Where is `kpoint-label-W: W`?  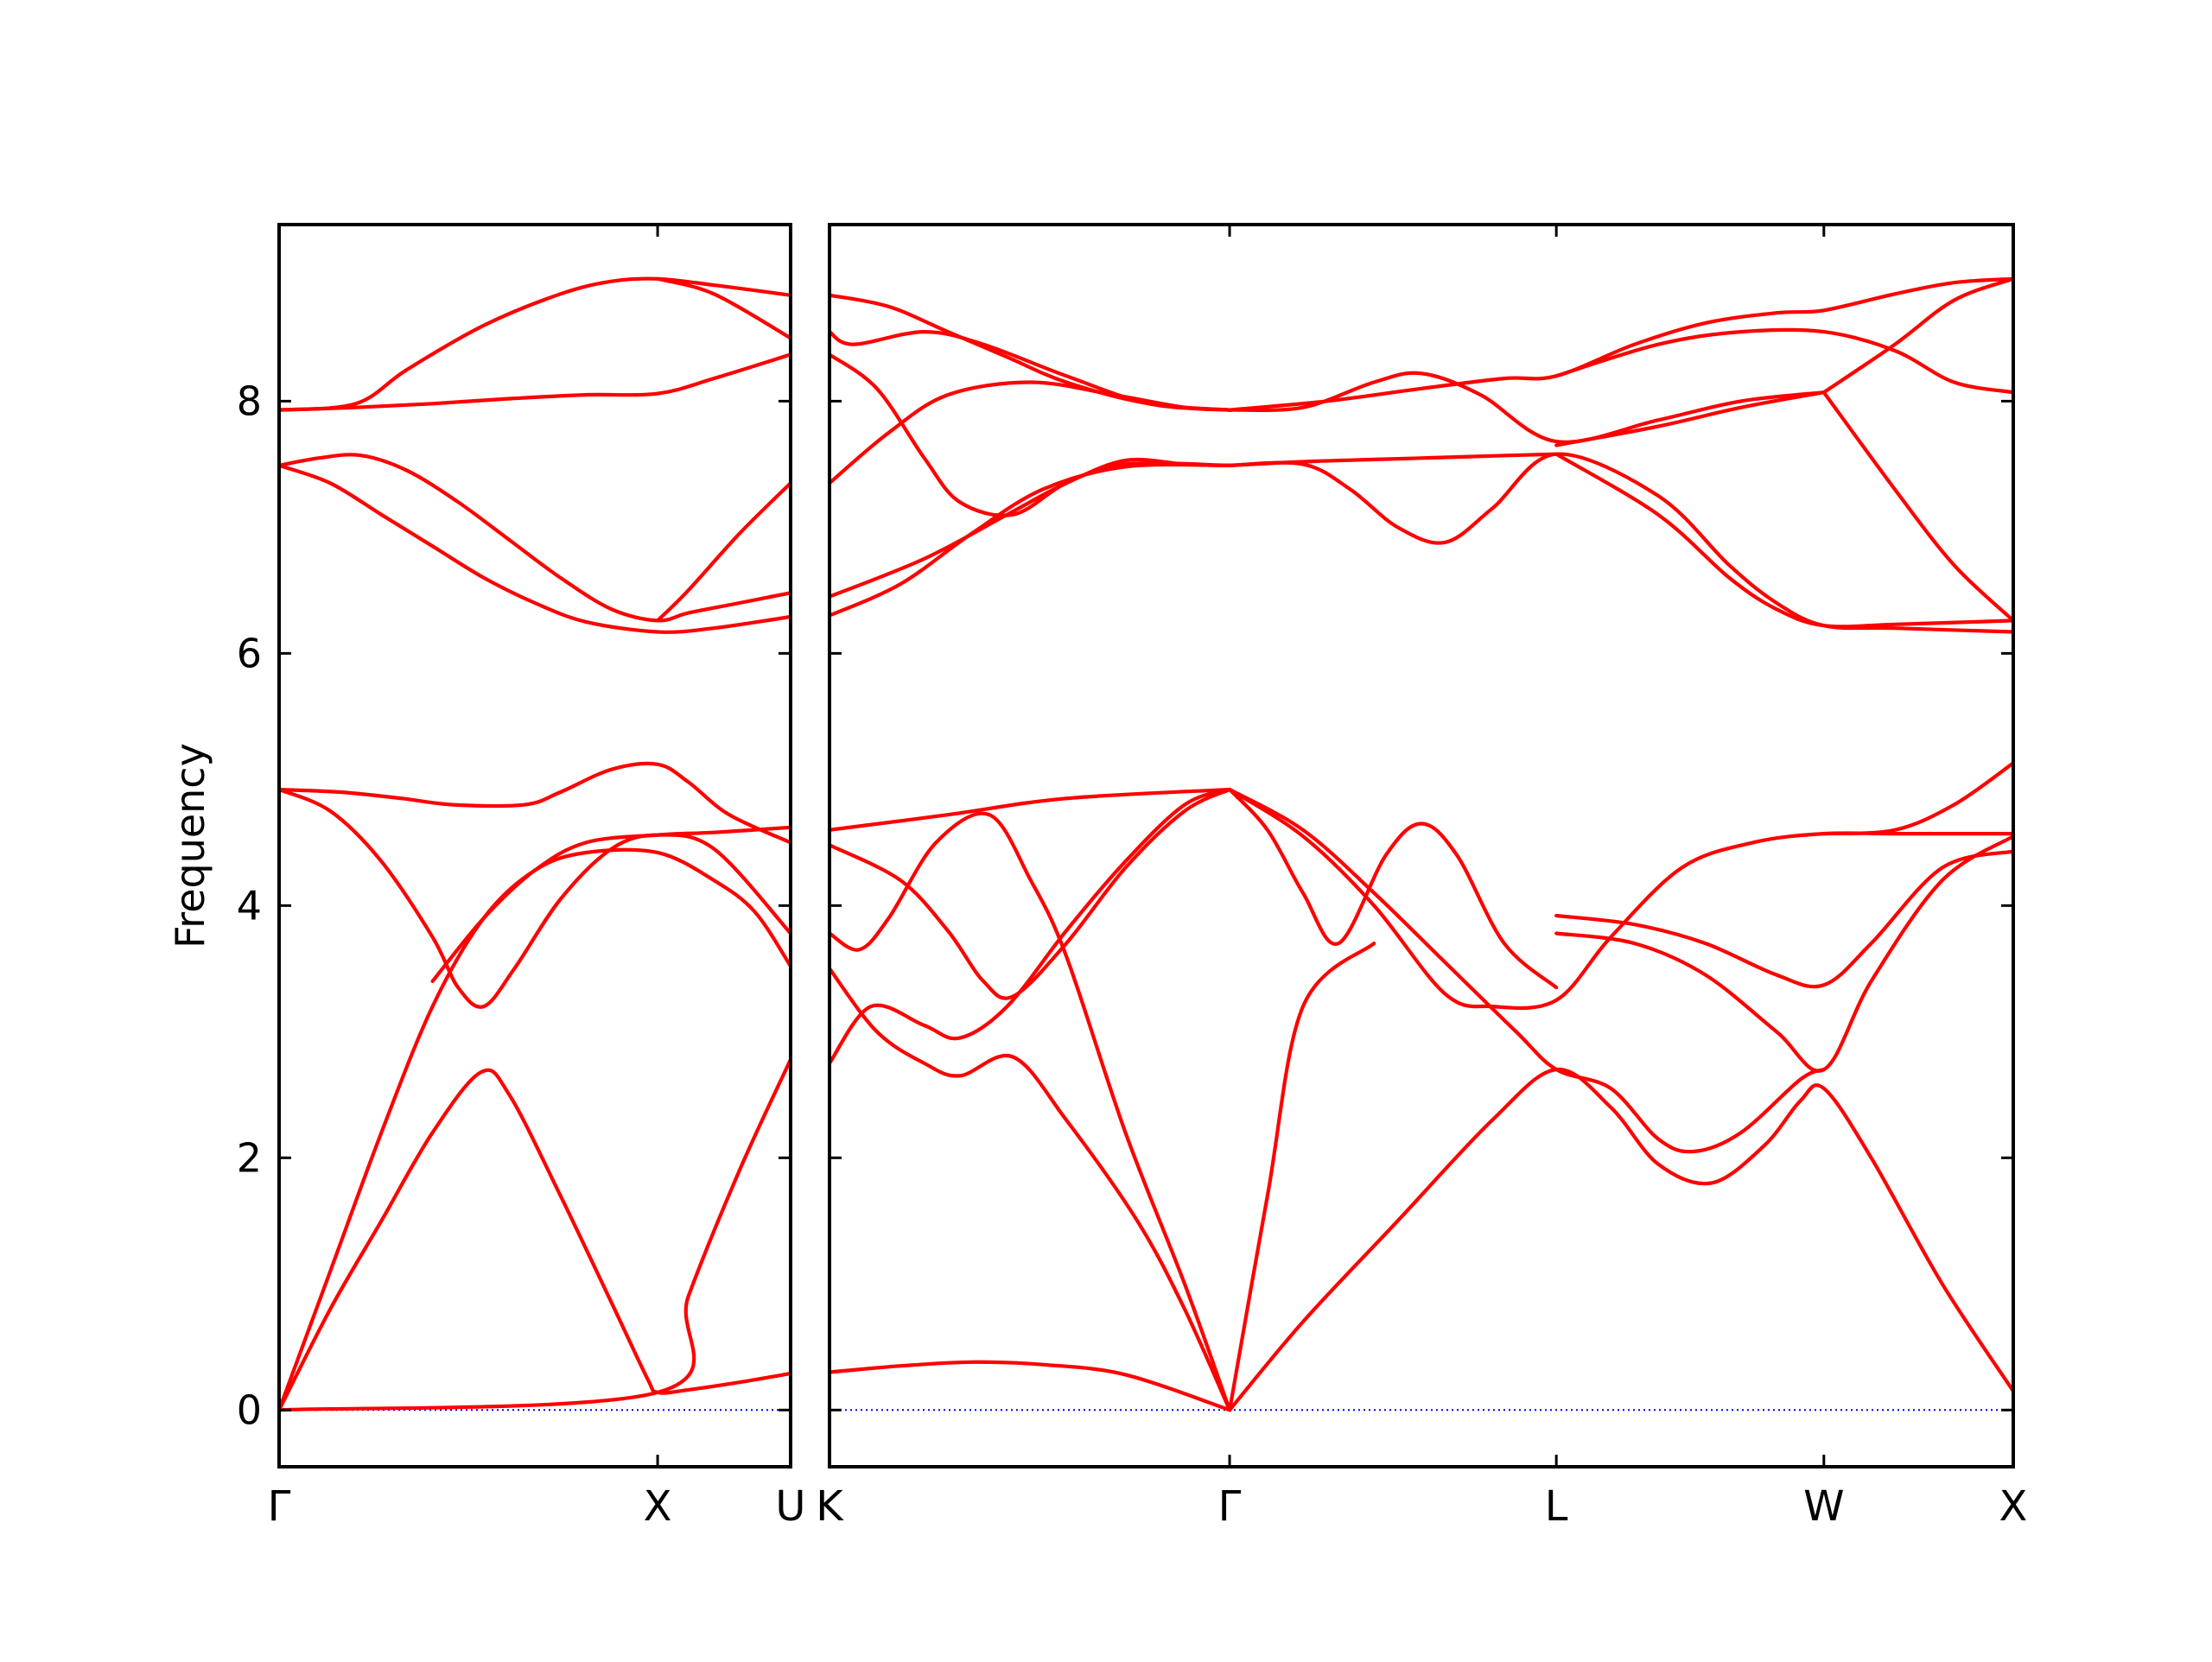
kpoint-label-W: W is located at coordinates (1823, 1506).